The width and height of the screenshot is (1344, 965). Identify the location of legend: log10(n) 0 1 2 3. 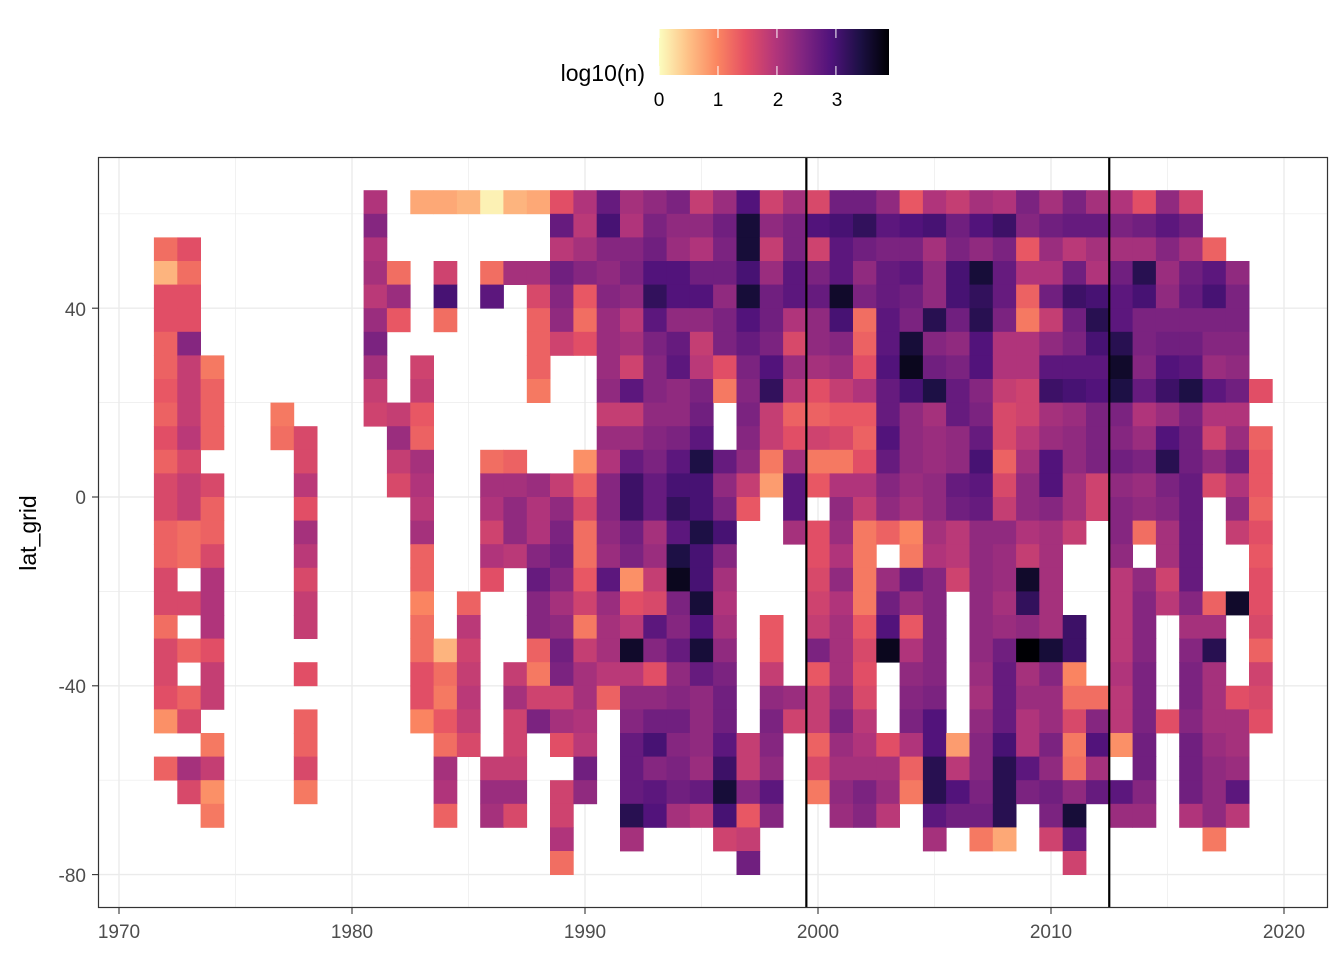
(725, 70).